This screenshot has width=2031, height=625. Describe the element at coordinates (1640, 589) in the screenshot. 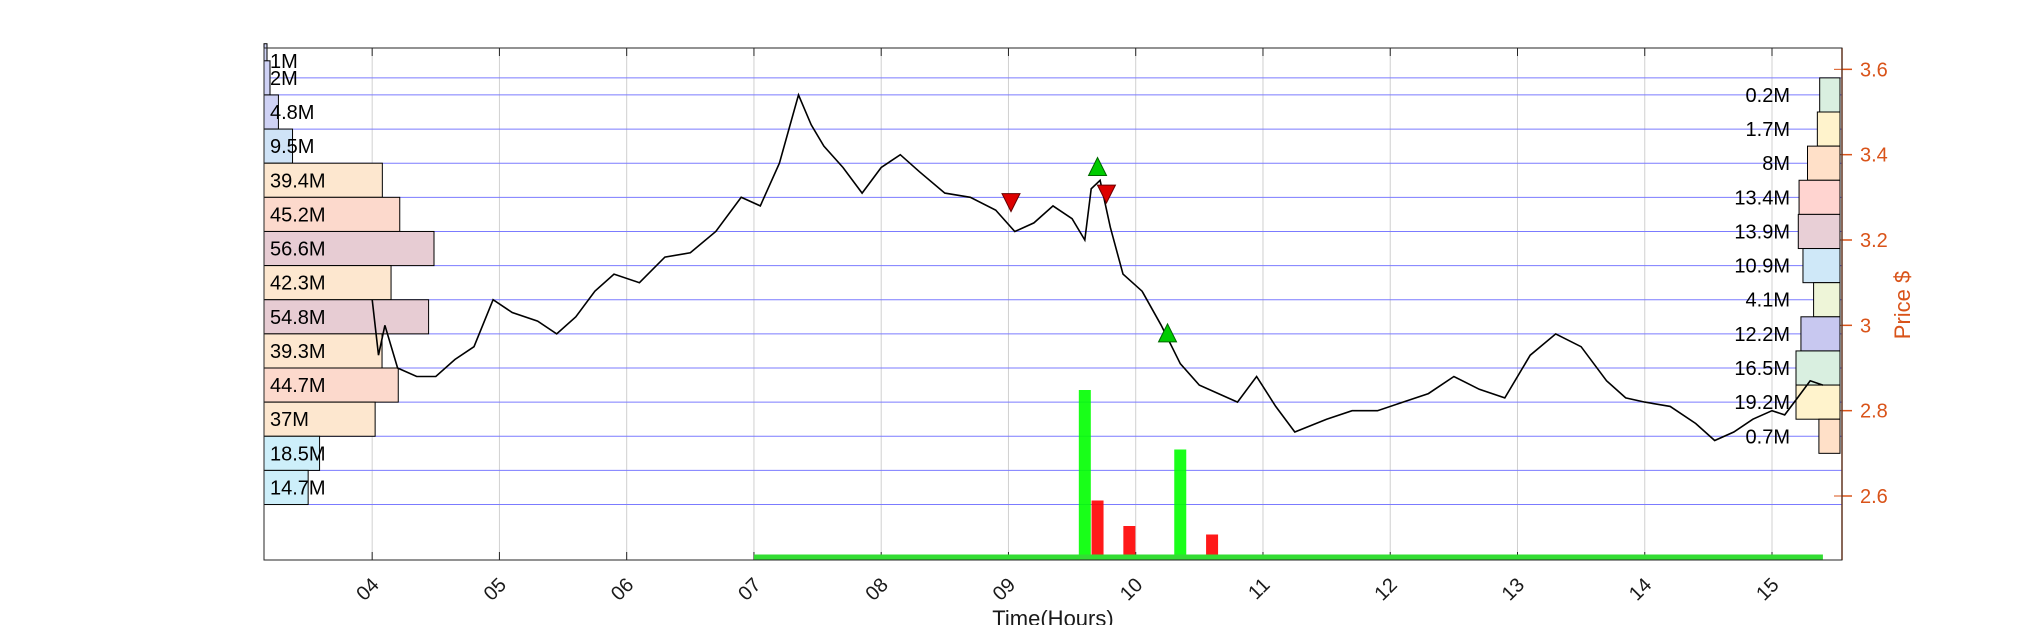

I see `x-tick-label: 14` at that location.